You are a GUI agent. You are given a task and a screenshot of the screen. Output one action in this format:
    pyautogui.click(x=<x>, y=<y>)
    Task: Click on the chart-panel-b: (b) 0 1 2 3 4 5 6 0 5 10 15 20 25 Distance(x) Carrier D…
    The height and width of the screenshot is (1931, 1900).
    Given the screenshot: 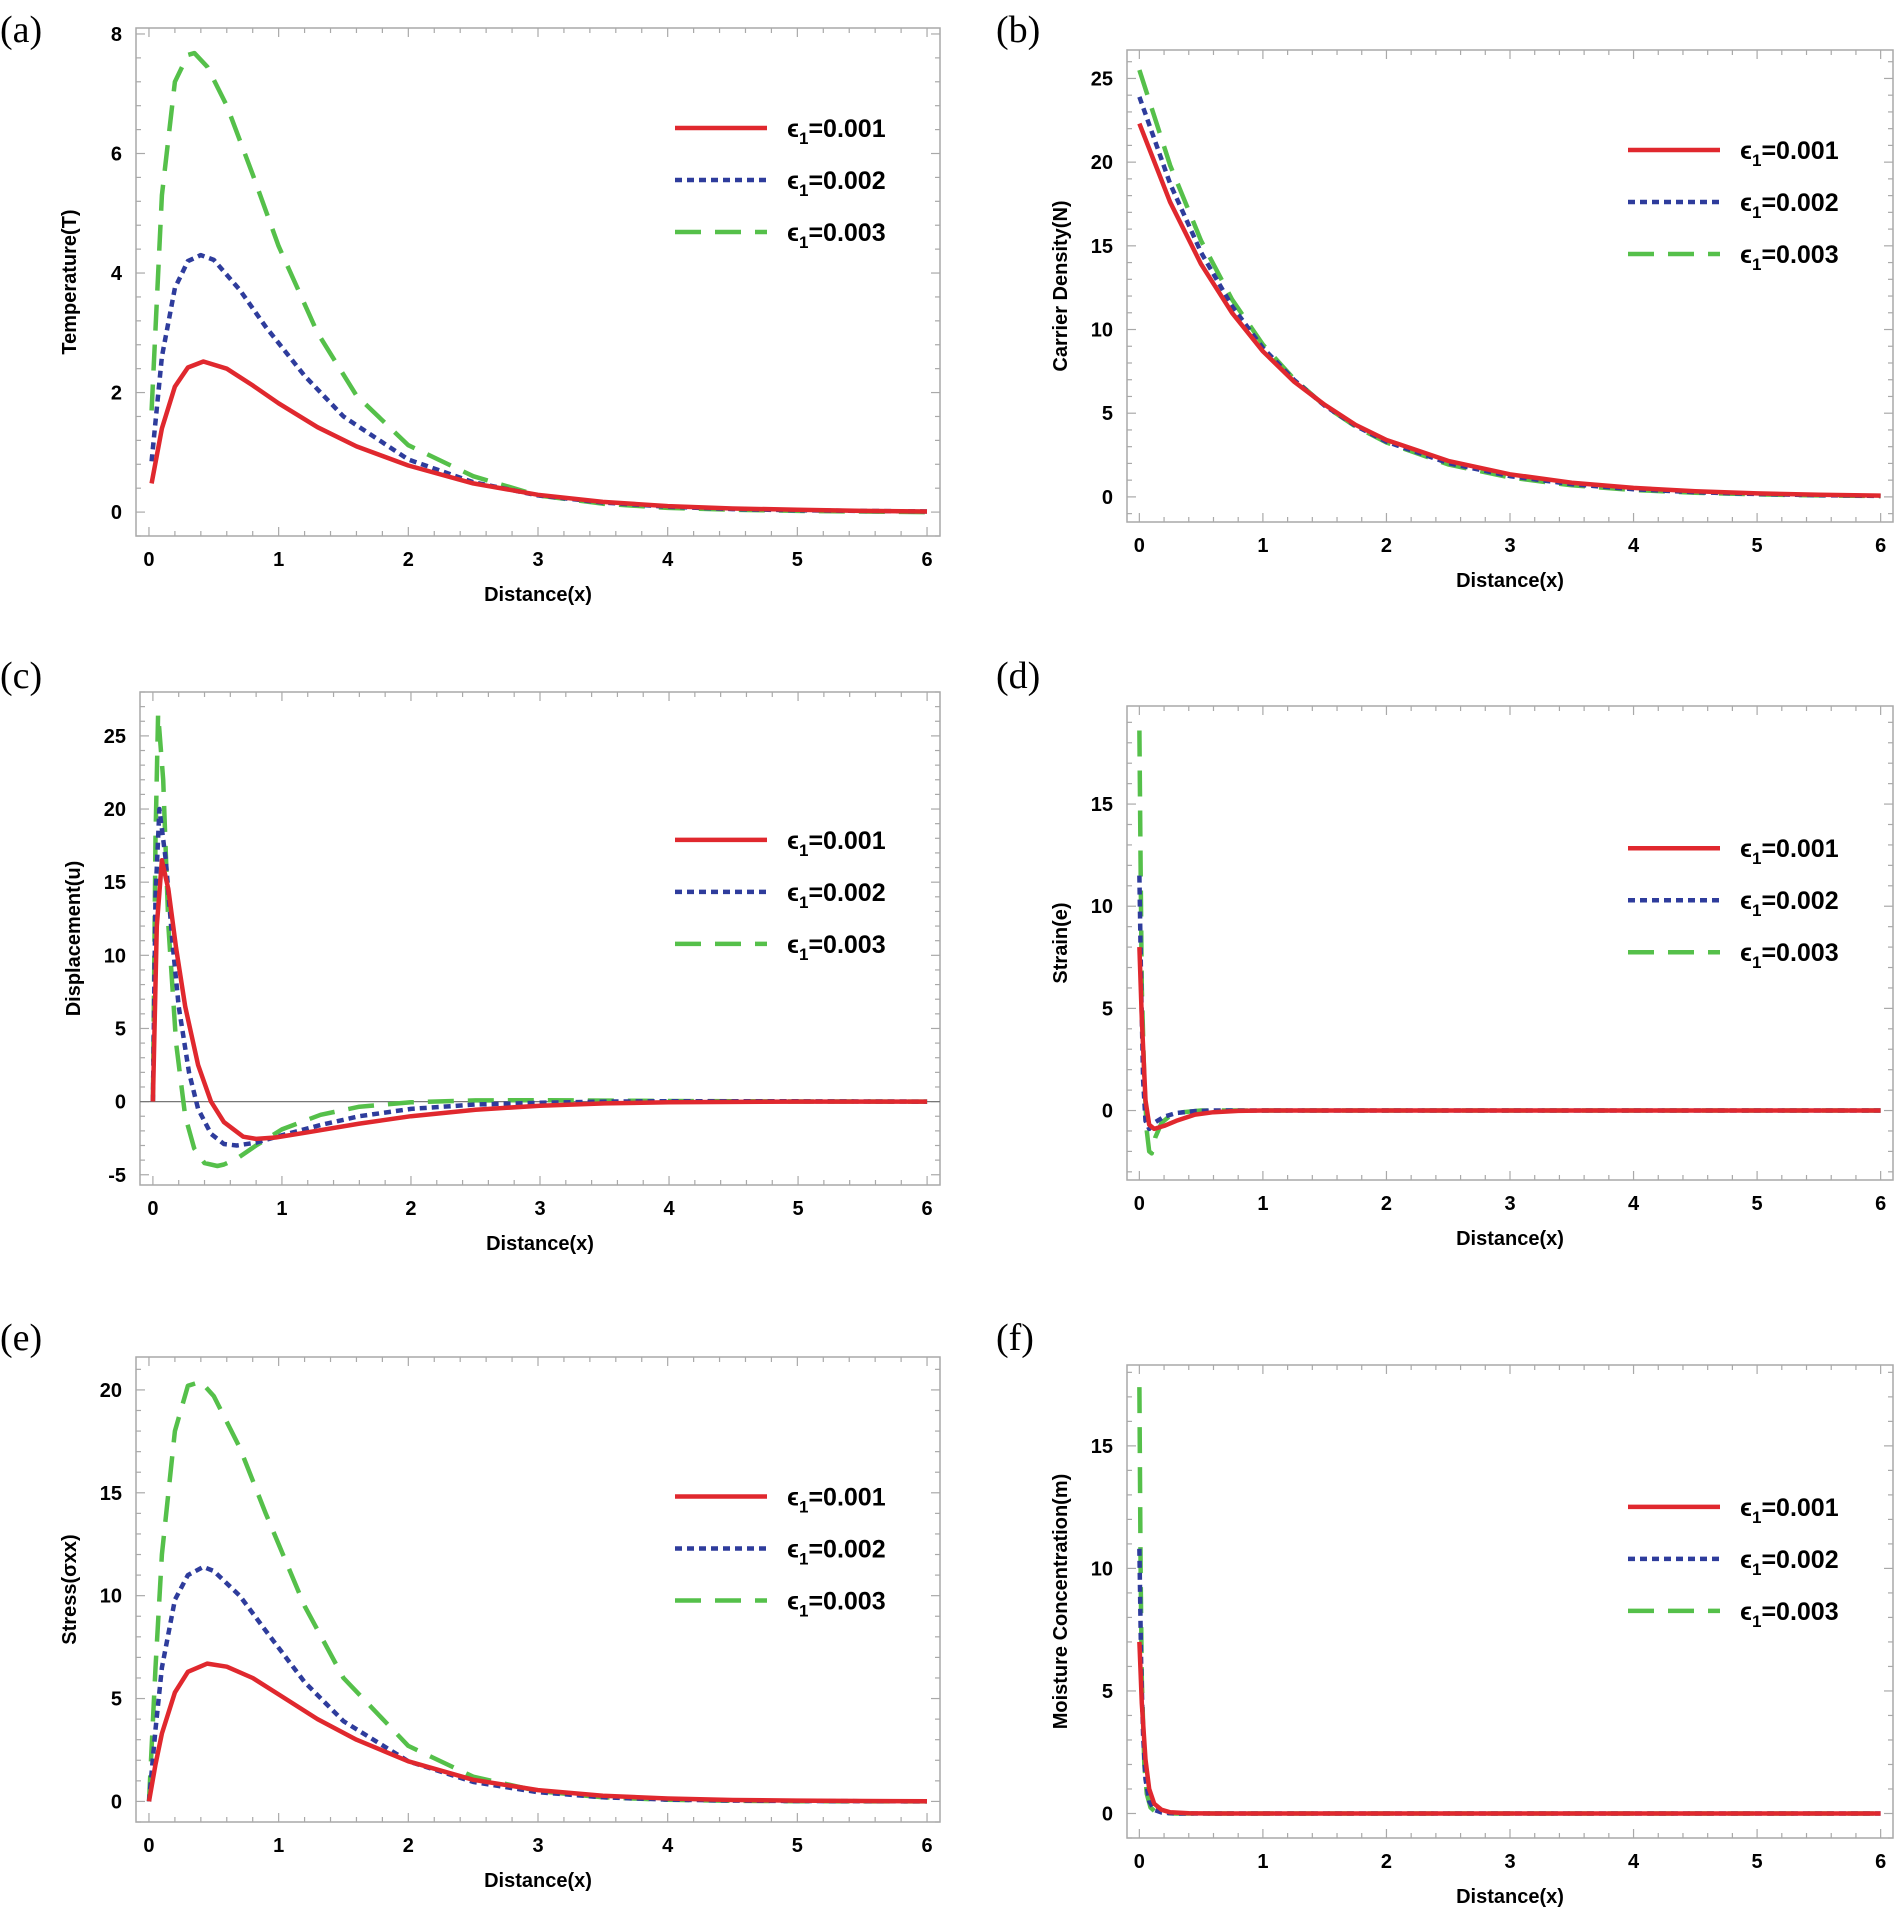 What is the action you would take?
    pyautogui.click(x=1445, y=300)
    